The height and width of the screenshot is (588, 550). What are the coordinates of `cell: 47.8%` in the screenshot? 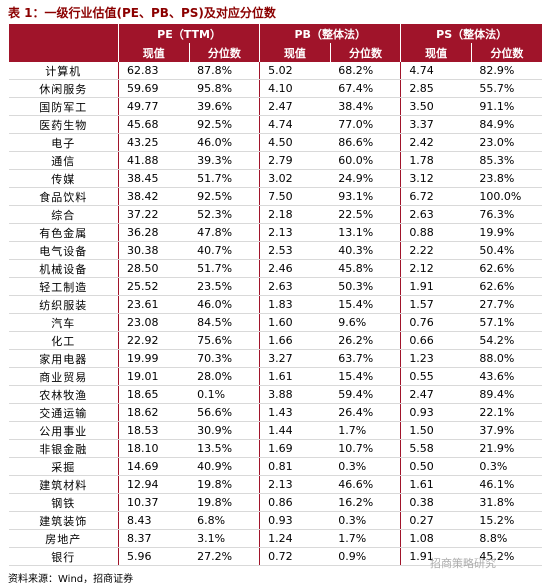 It's located at (224, 232).